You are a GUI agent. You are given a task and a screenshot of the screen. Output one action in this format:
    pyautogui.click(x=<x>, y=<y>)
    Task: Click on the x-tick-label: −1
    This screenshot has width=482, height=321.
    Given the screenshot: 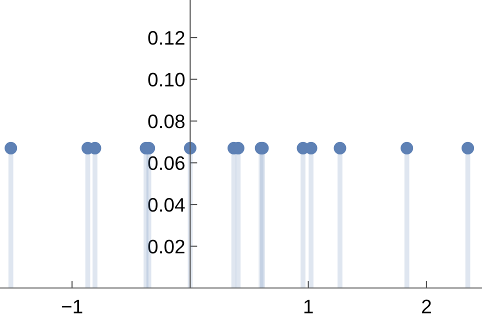 What is the action you would take?
    pyautogui.click(x=72, y=307)
    